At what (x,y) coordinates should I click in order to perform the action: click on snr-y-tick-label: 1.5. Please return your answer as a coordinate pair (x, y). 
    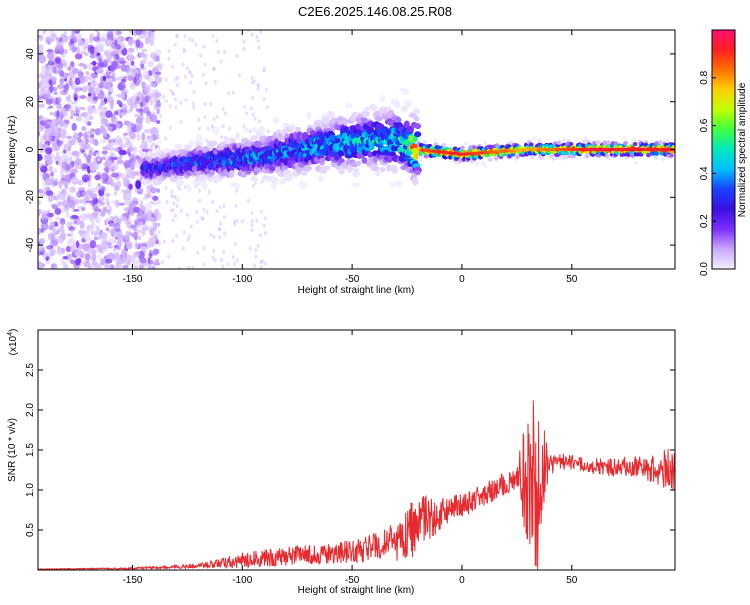
    Looking at the image, I should click on (30, 450).